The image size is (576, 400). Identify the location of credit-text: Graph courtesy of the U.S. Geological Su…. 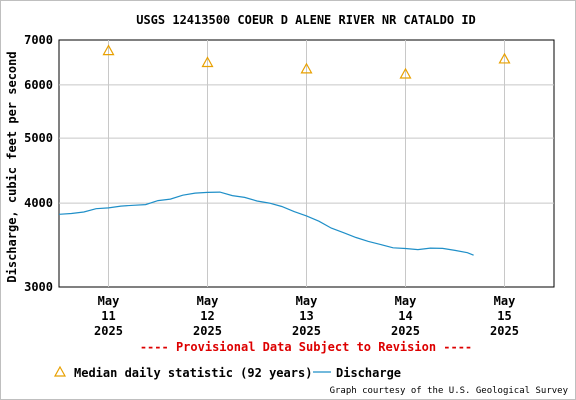
(449, 391).